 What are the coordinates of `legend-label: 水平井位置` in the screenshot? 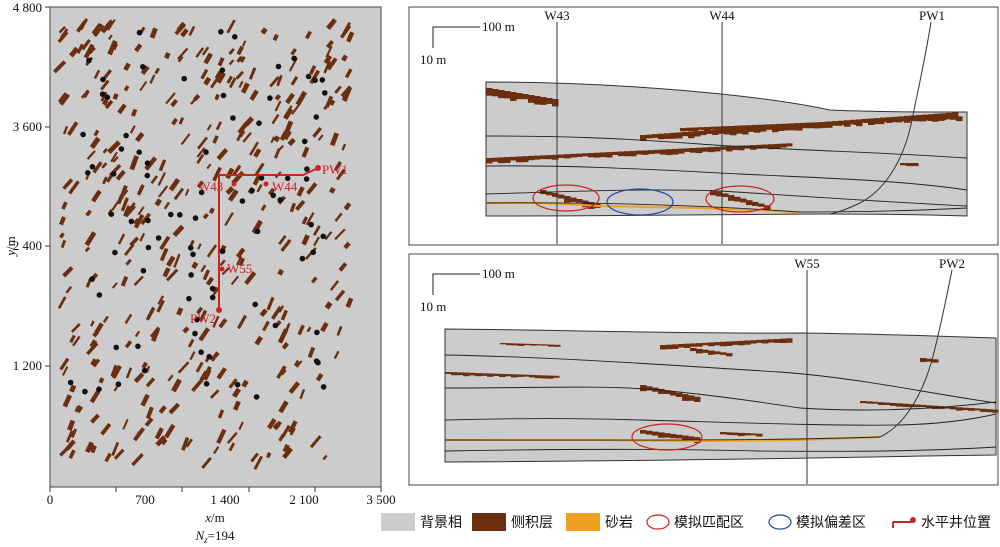 It's located at (956, 523).